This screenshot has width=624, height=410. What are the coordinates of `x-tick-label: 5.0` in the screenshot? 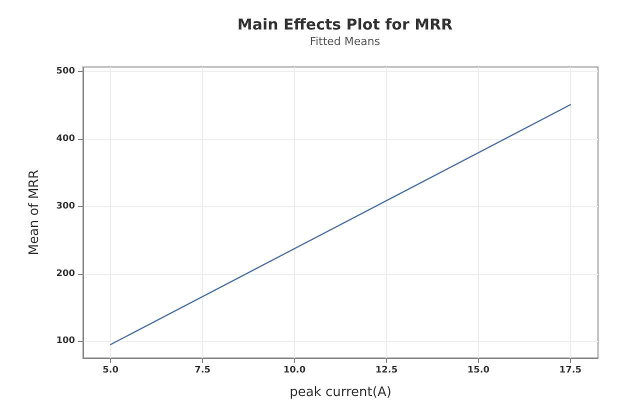 It's located at (110, 371).